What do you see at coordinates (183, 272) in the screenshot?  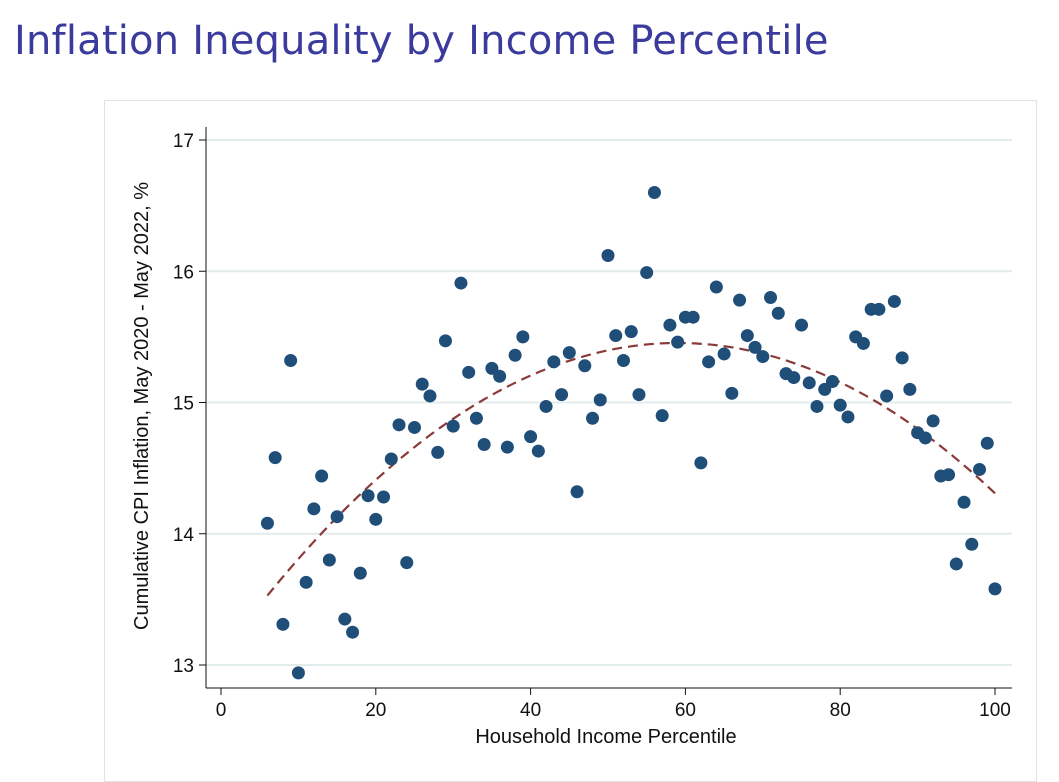 I see `y-tick-label-16: 16` at bounding box center [183, 272].